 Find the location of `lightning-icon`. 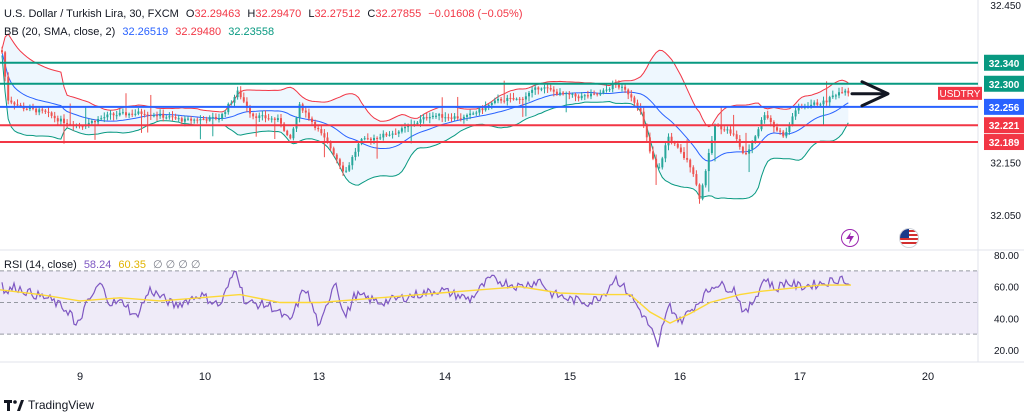

lightning-icon is located at coordinates (850, 238).